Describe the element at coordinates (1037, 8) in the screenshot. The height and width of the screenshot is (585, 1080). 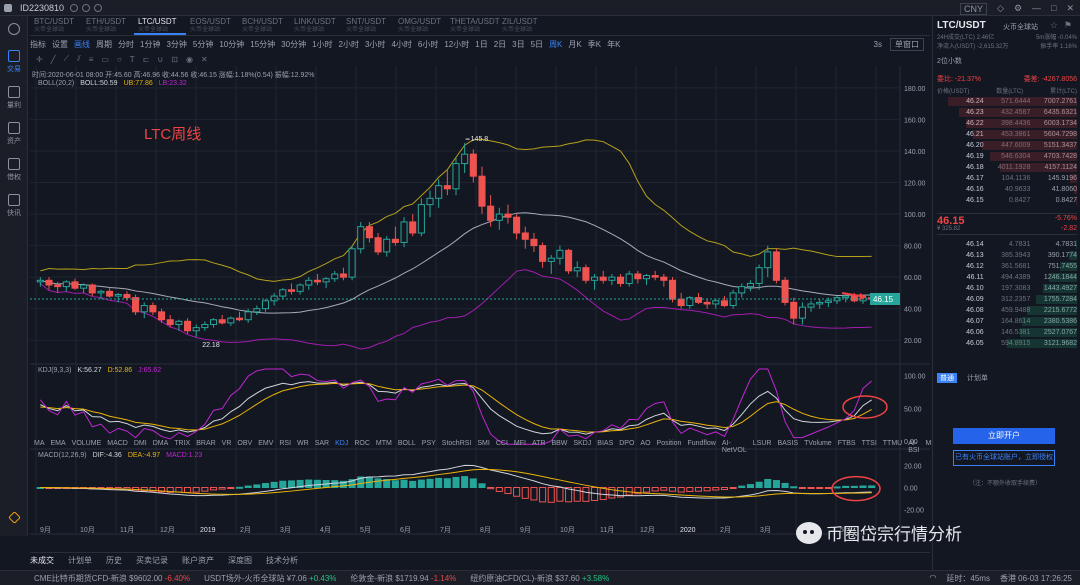
I see `minimize-button: —` at that location.